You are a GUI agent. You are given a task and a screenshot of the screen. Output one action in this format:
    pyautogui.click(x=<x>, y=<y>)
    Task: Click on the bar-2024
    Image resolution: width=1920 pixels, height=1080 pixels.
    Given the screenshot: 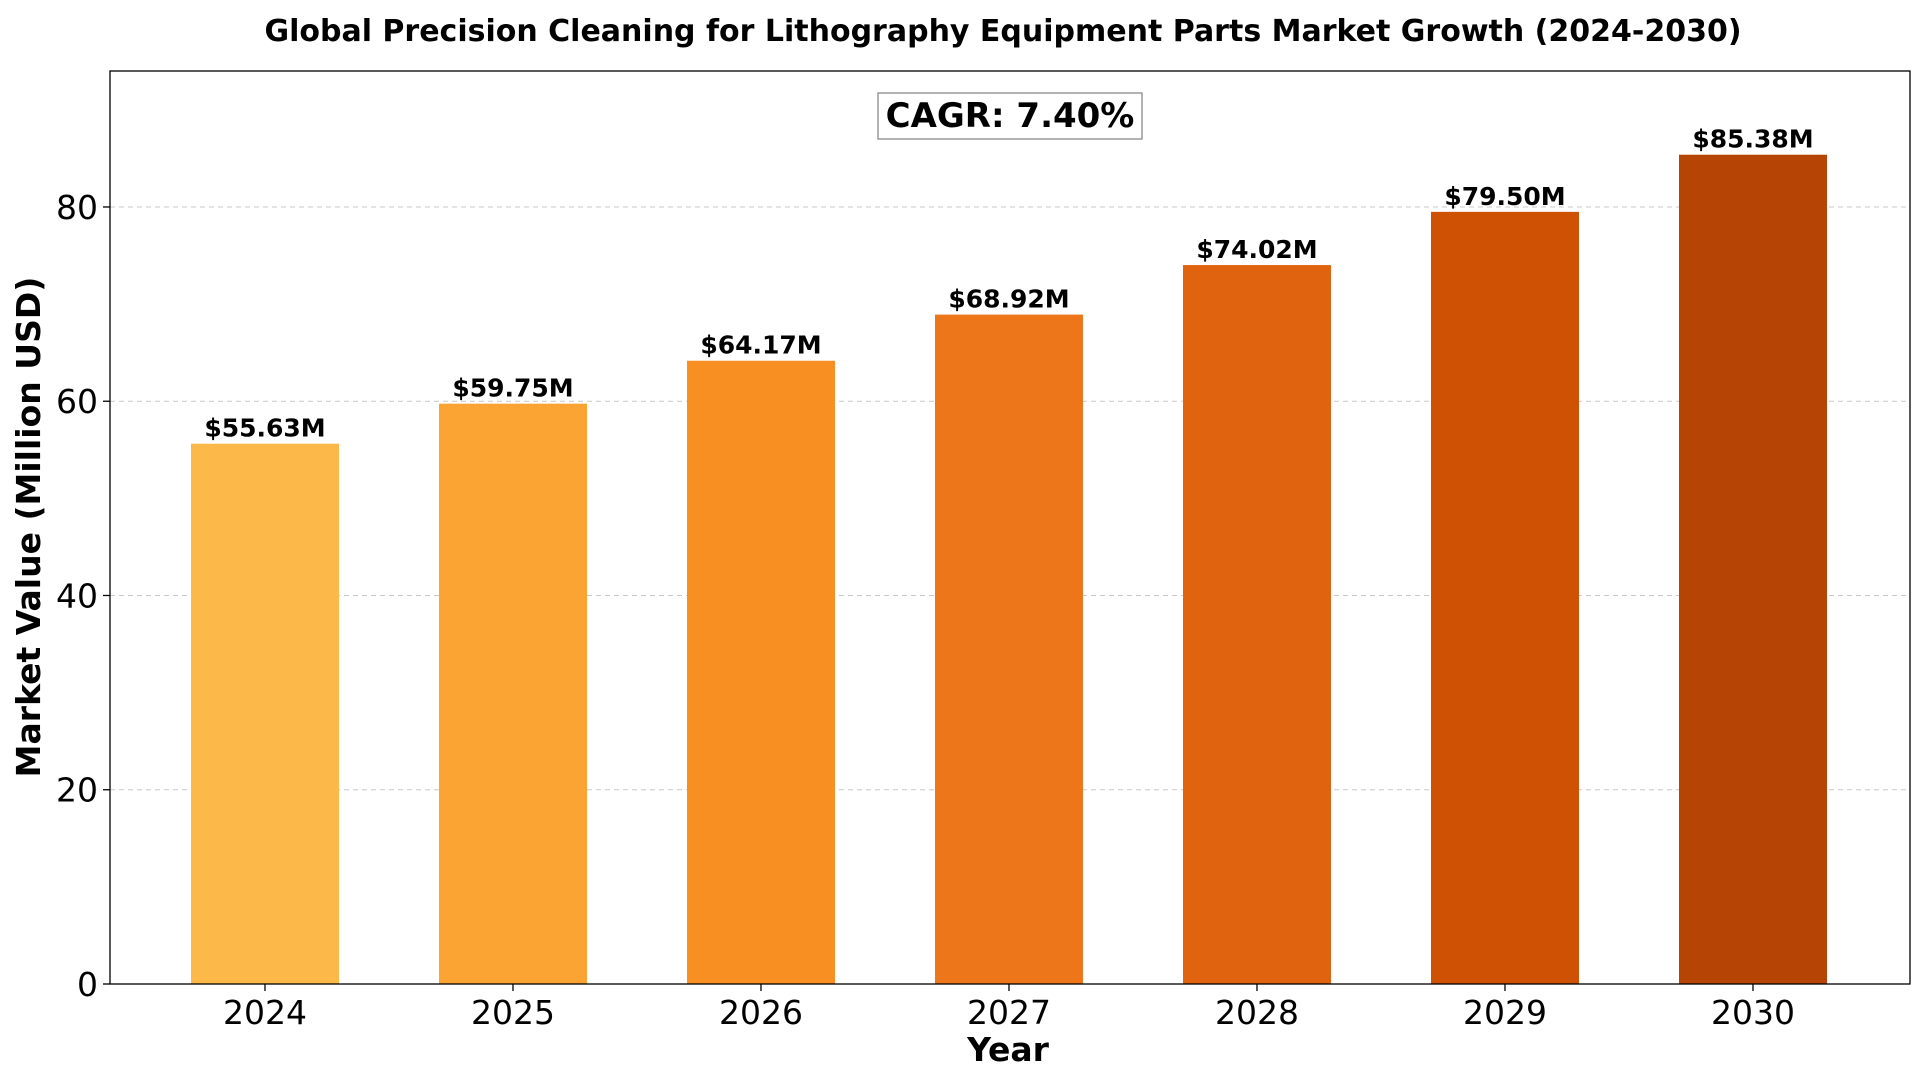 What is the action you would take?
    pyautogui.click(x=265, y=713)
    